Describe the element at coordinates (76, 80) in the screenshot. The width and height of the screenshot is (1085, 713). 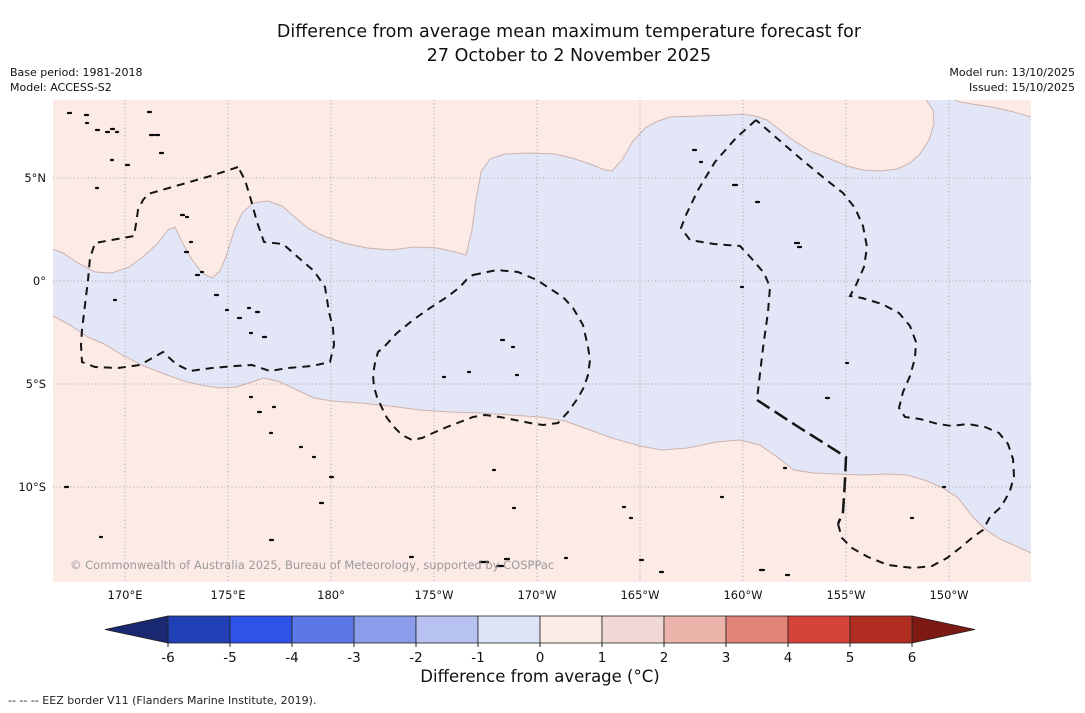
I see `meta-left: Base period: 1981-2018 Model: ACCESS-S2` at that location.